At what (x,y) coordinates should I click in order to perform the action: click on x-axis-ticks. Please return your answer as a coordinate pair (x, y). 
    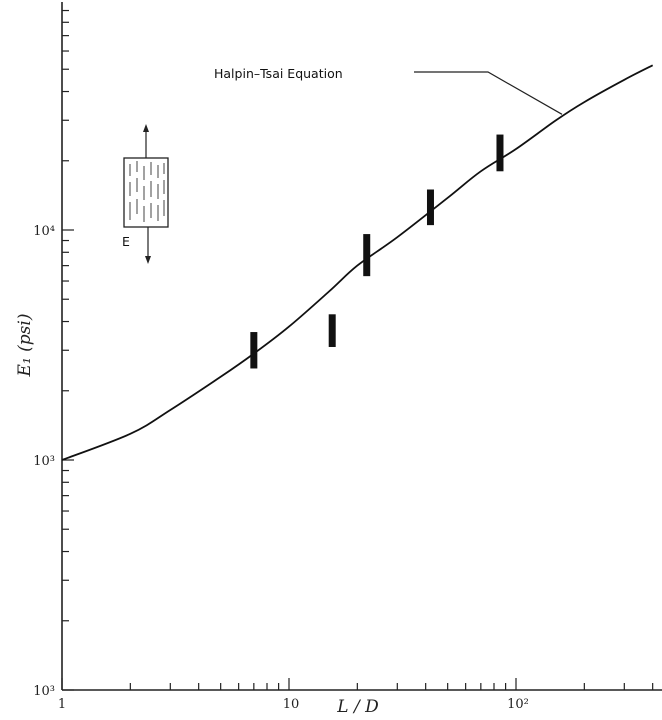
    Looking at the image, I should click on (357, 684).